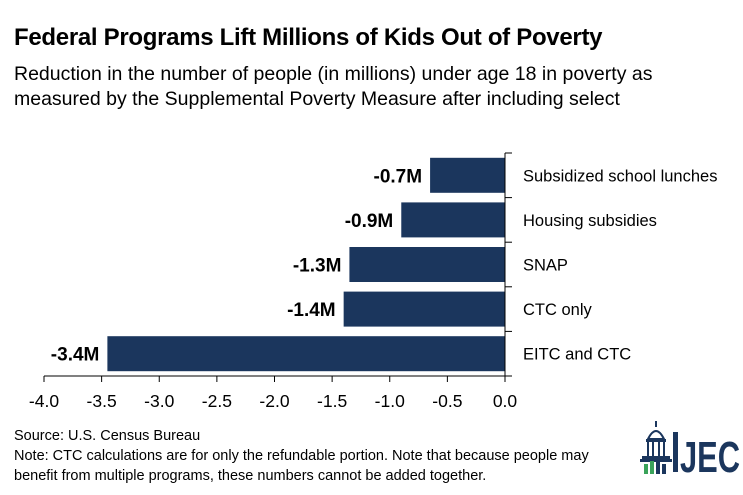  Describe the element at coordinates (102, 401) in the screenshot. I see `value-tick-label: -3.5` at that location.